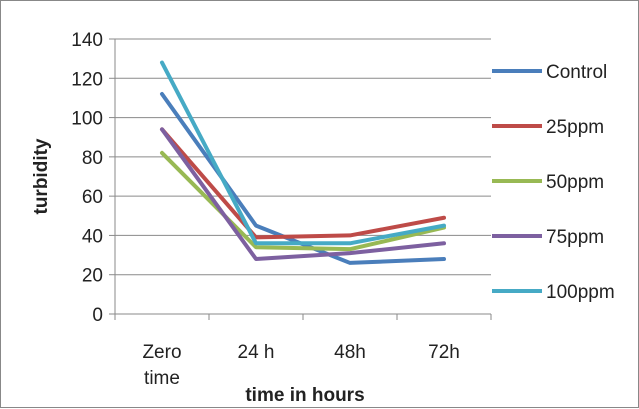 This screenshot has width=639, height=409. Describe the element at coordinates (41, 176) in the screenshot. I see `y-axis-title: turbidity` at that location.